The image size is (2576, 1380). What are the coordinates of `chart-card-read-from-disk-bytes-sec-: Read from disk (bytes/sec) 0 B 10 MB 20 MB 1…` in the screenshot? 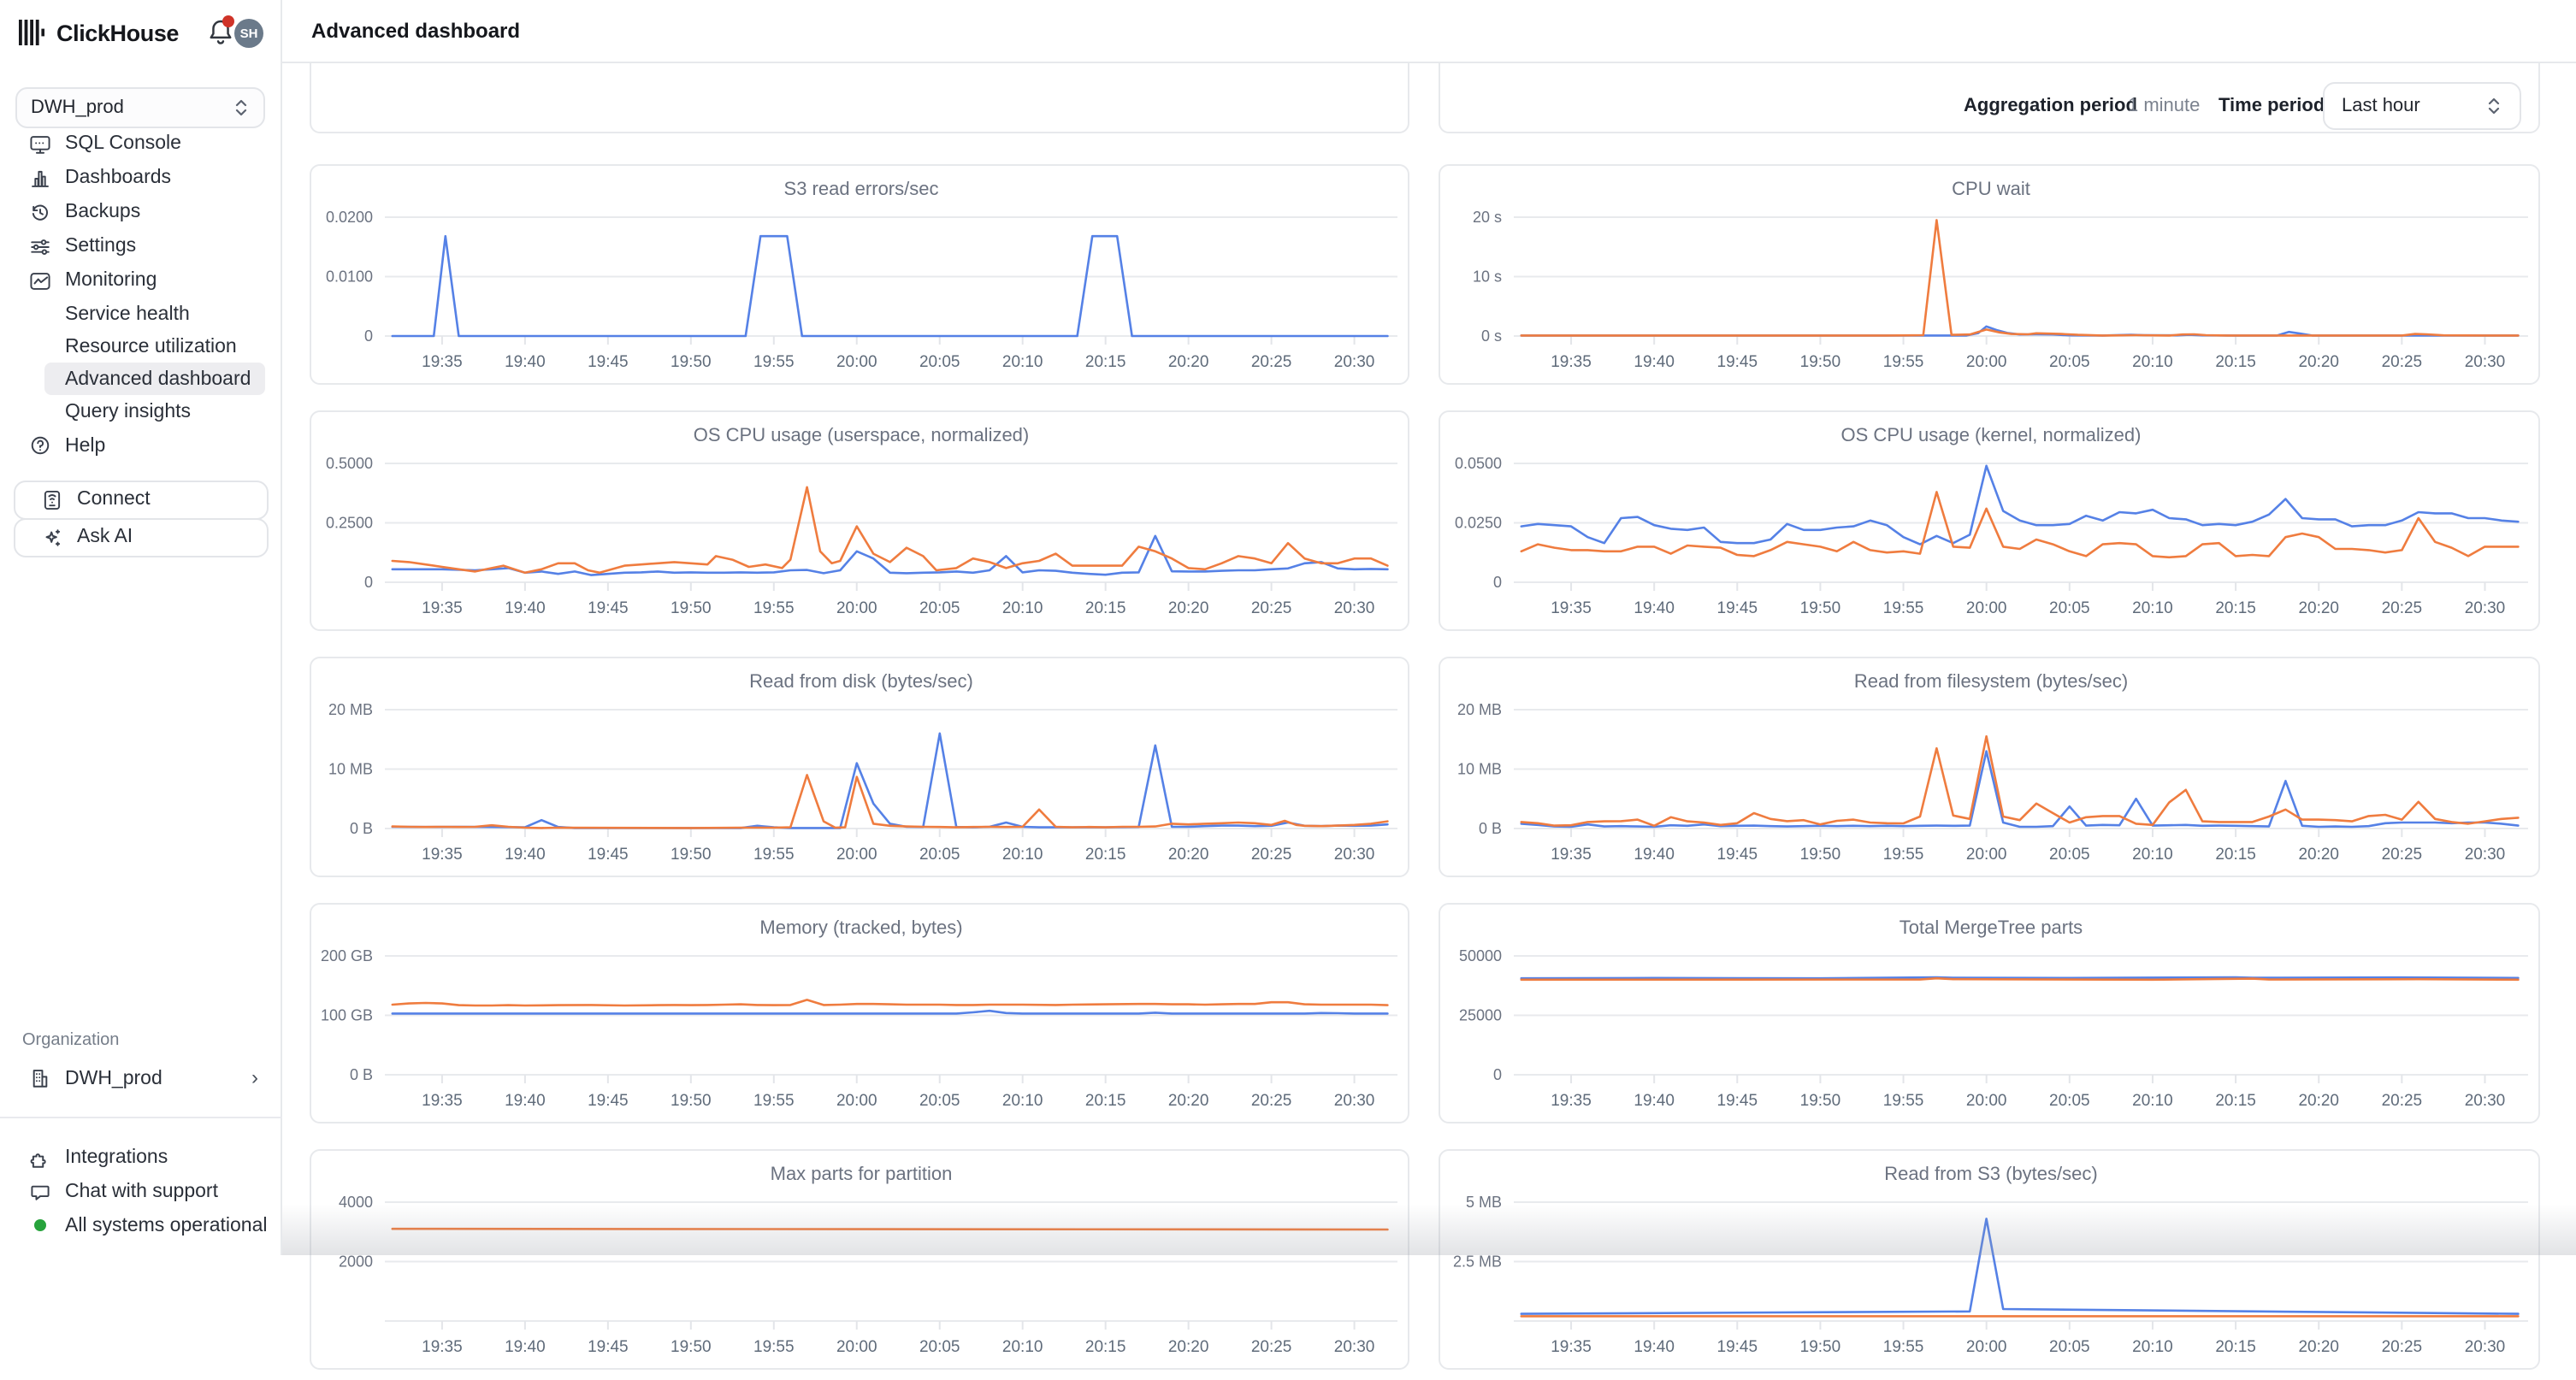 It's located at (859, 767).